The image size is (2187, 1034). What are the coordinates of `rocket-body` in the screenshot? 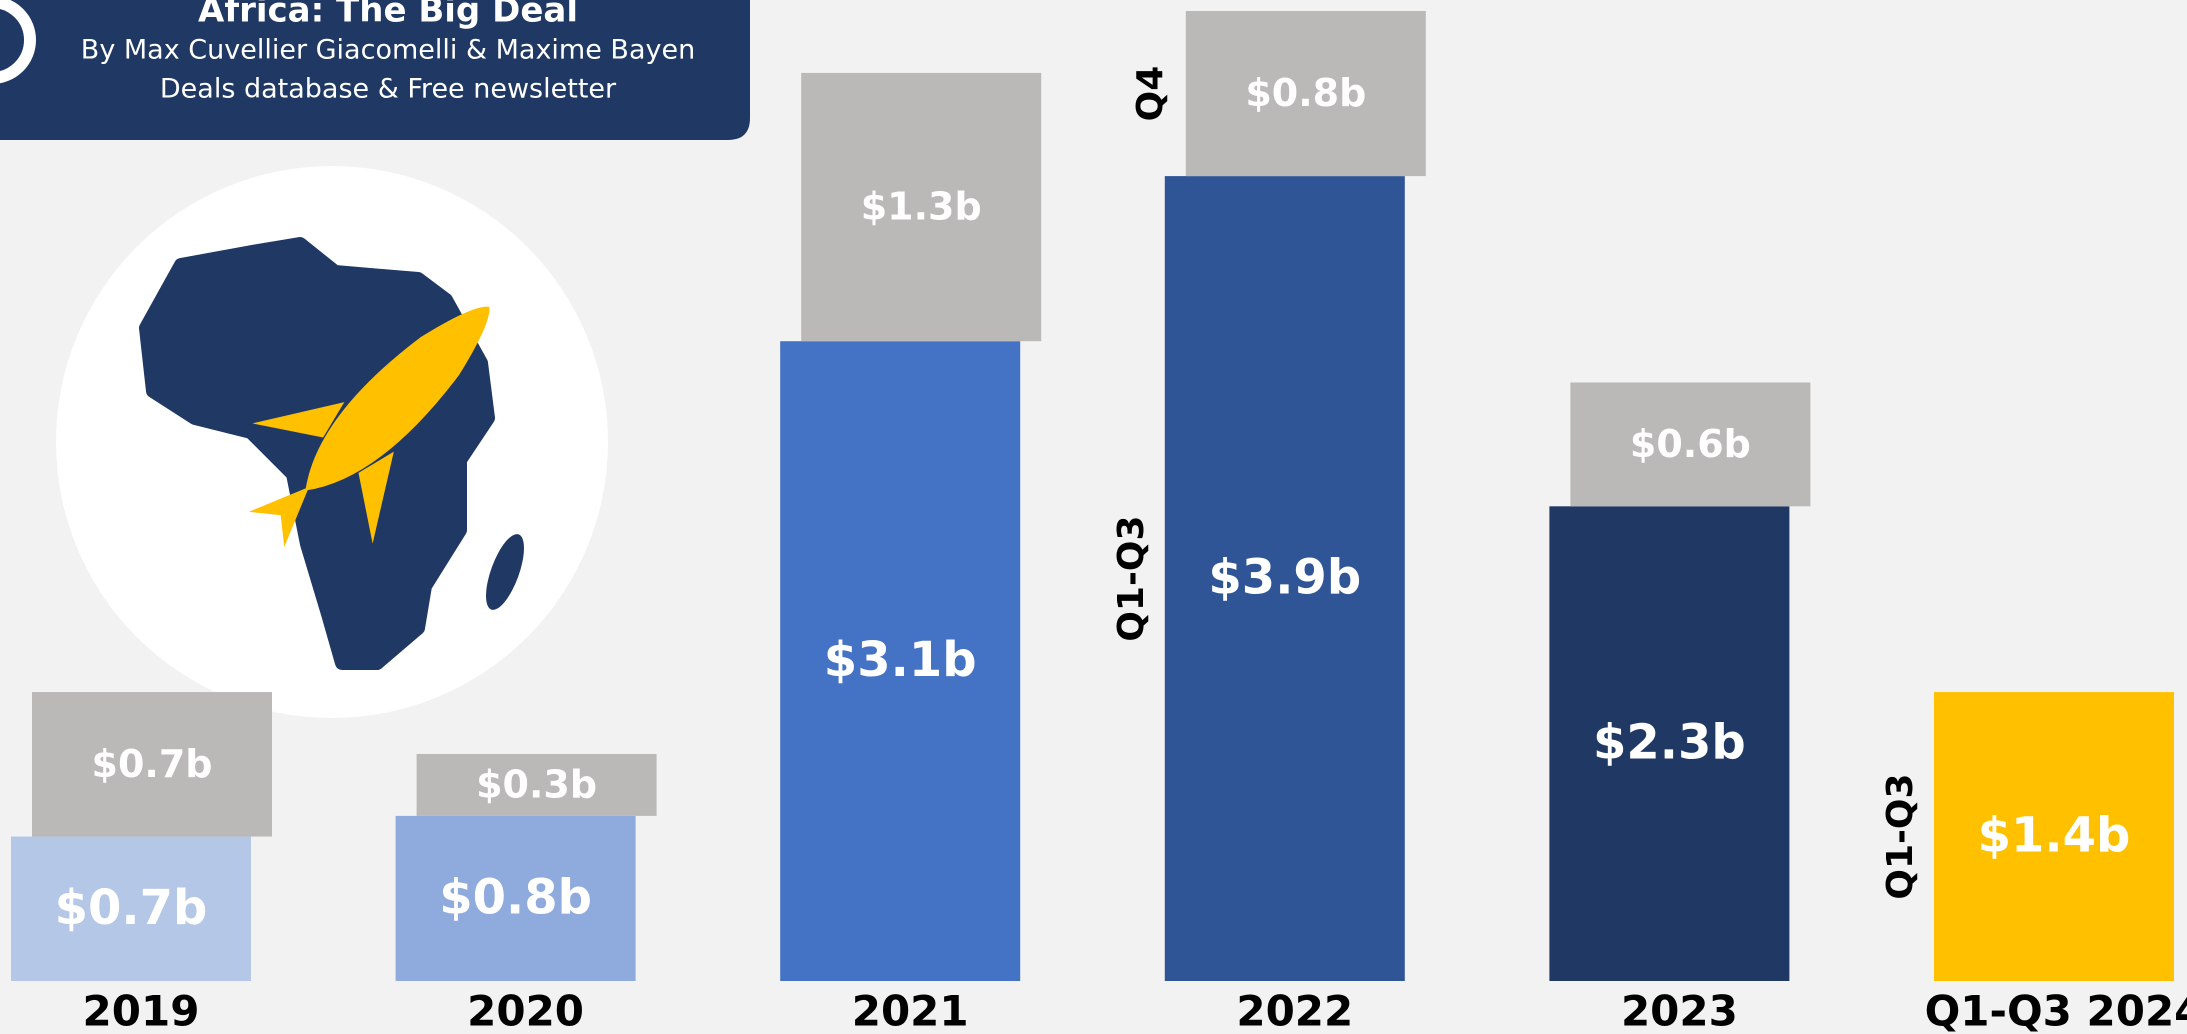 It's located at (397, 398).